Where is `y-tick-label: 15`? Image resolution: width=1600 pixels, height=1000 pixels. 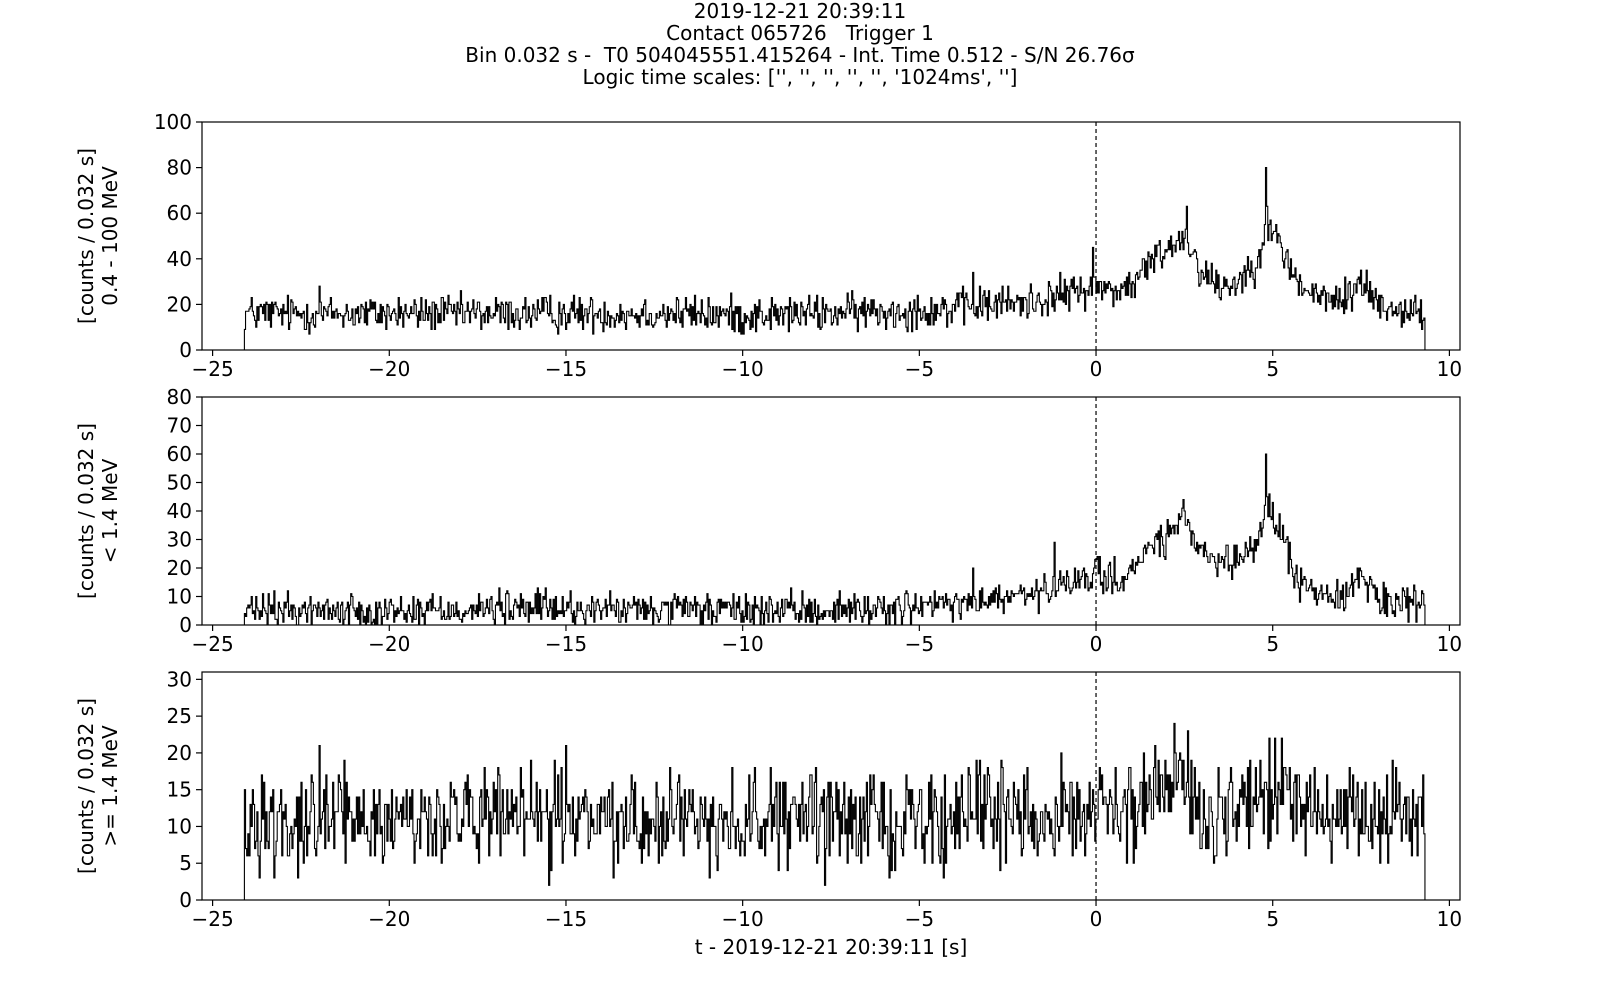
y-tick-label: 15 is located at coordinates (179, 790).